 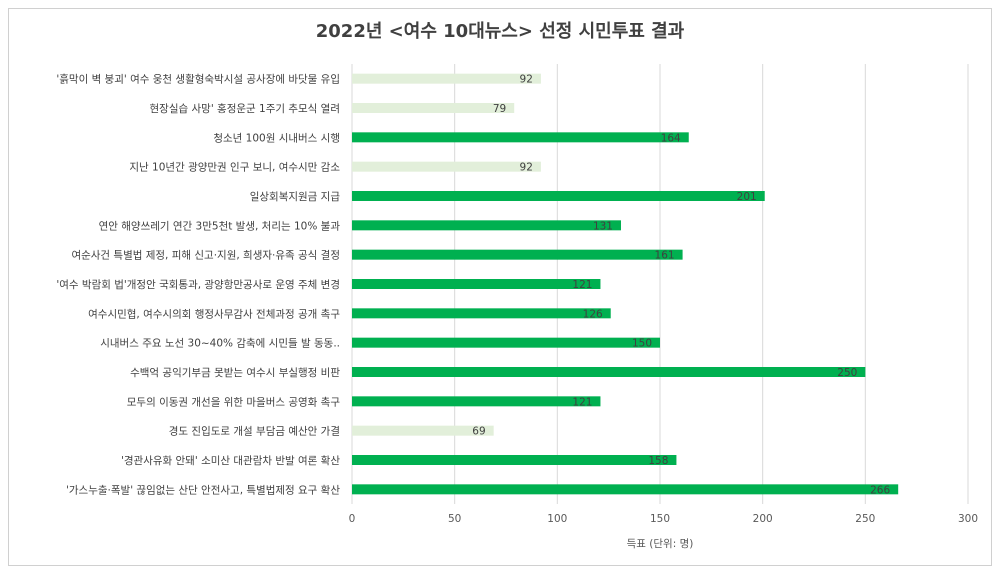 What do you see at coordinates (295, 196) in the screenshot?
I see `category-label: 일상회복지원금 지급` at bounding box center [295, 196].